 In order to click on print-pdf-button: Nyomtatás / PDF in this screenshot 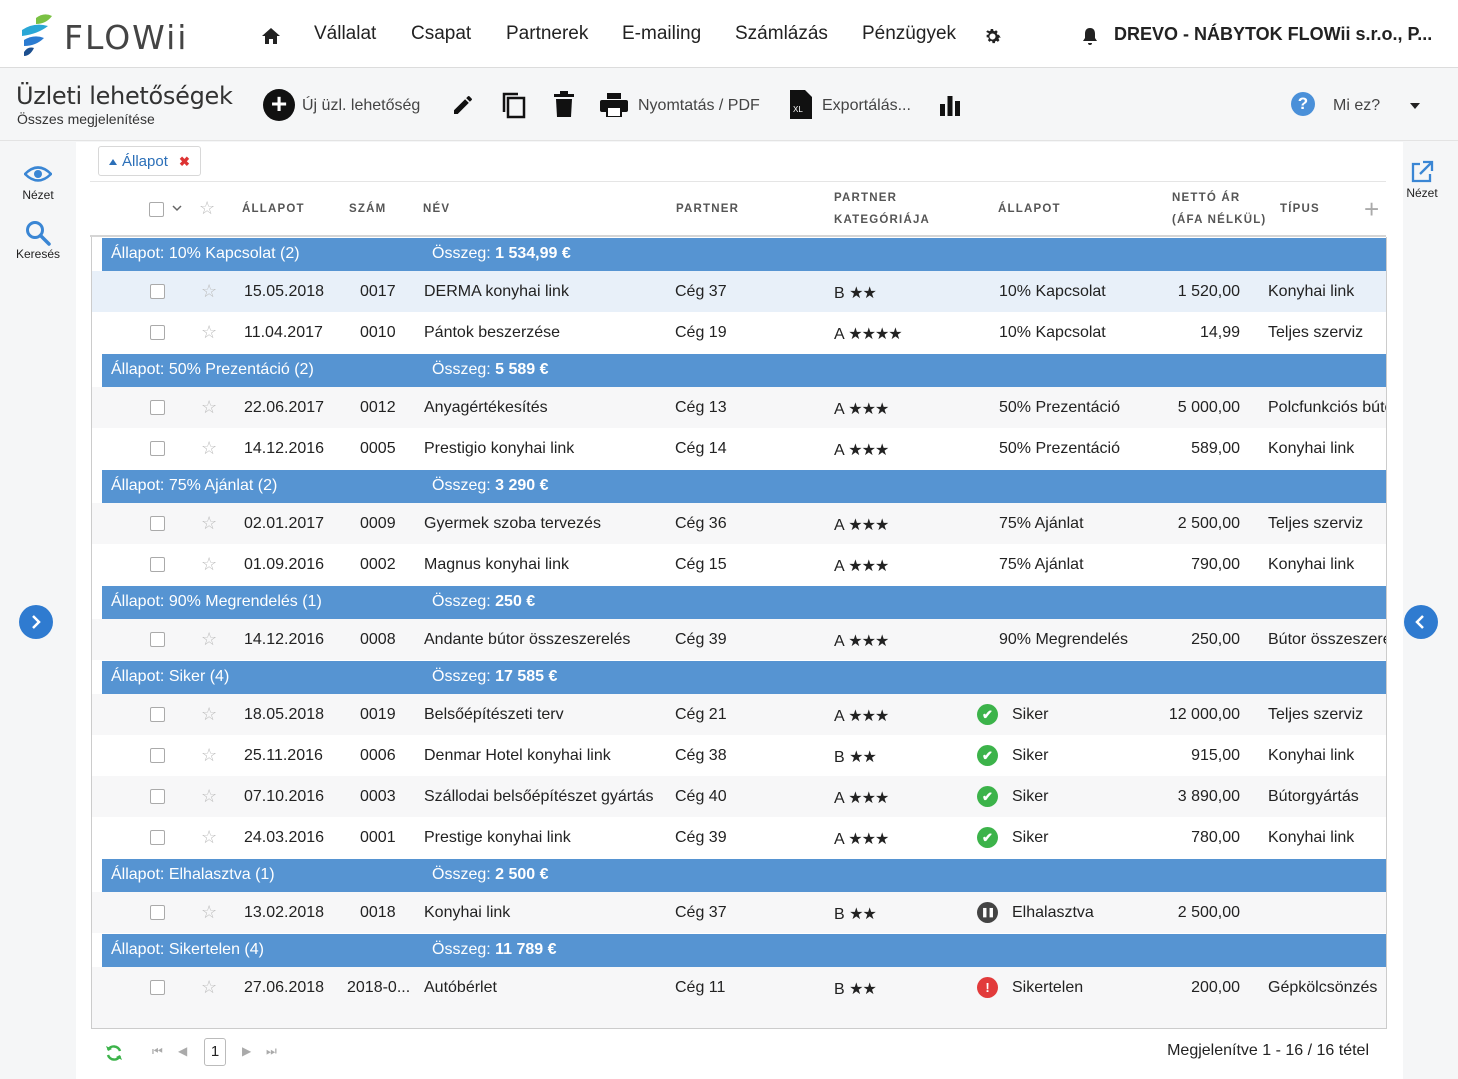, I will do `click(699, 105)`.